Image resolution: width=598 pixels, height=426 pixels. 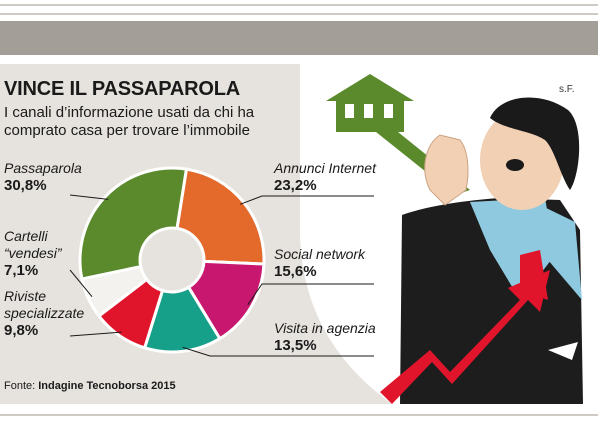 What do you see at coordinates (563, 351) in the screenshot?
I see `pocket-square` at bounding box center [563, 351].